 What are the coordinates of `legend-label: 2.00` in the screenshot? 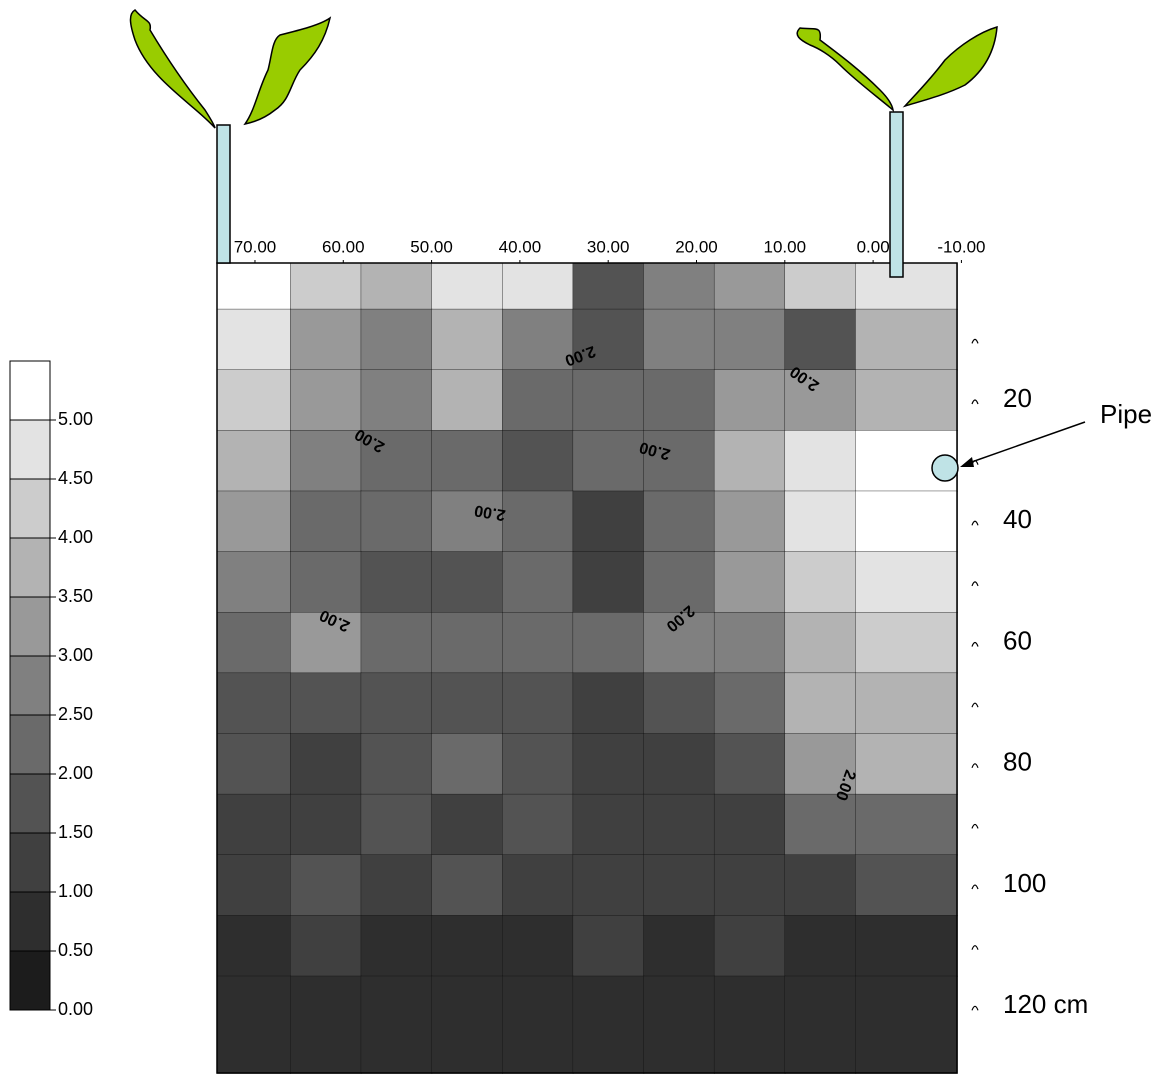 It's located at (75, 773).